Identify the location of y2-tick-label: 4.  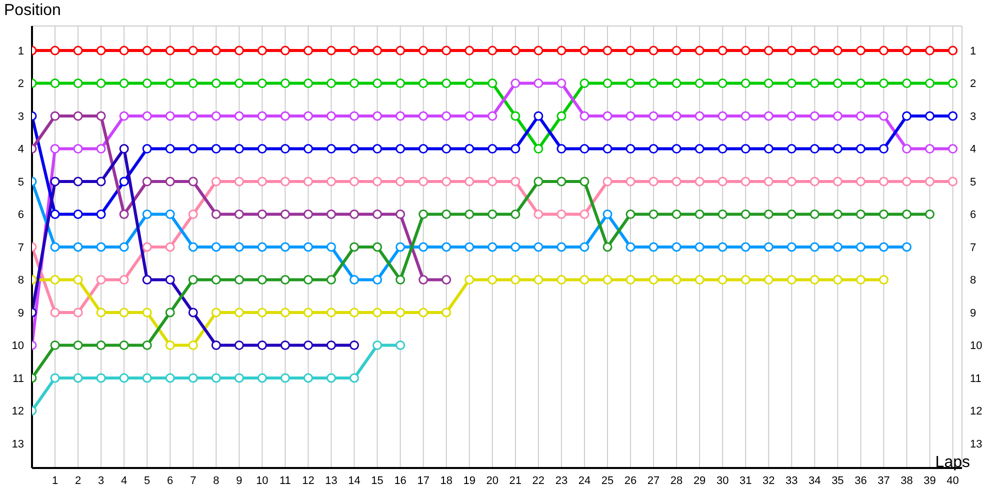
(973, 150).